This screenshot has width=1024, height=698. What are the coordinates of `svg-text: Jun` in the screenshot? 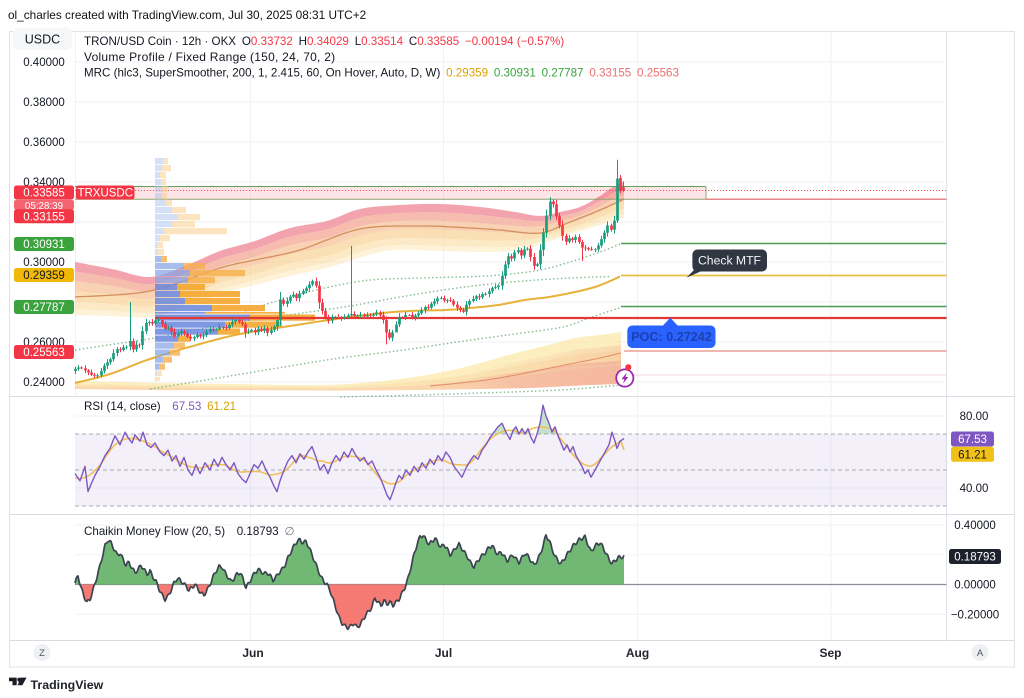 It's located at (252, 653).